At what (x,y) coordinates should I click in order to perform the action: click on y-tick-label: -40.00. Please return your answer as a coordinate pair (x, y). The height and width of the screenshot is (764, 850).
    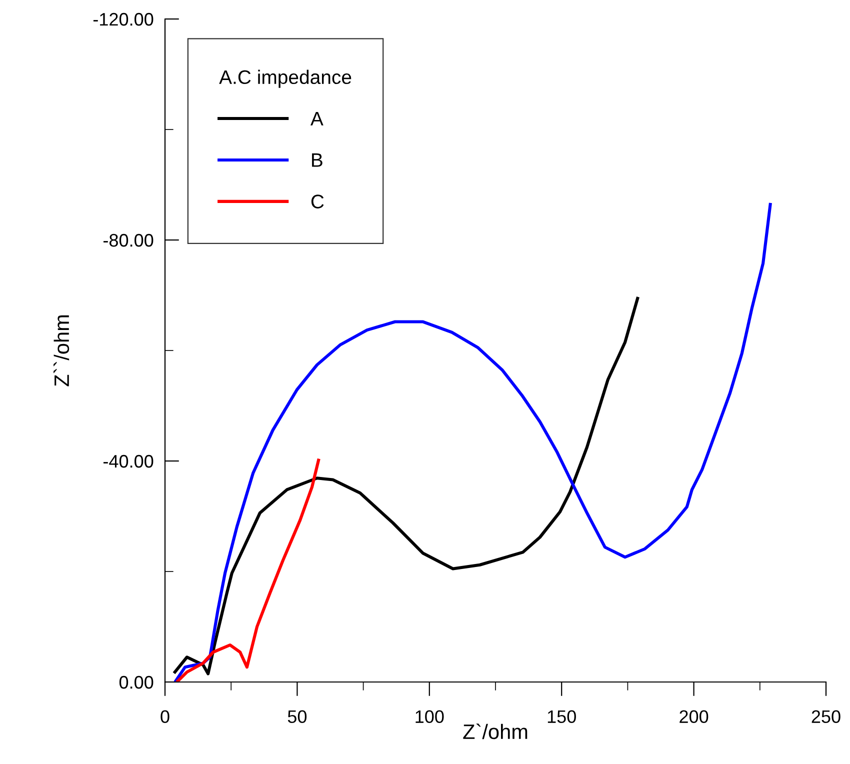
    Looking at the image, I should click on (129, 461).